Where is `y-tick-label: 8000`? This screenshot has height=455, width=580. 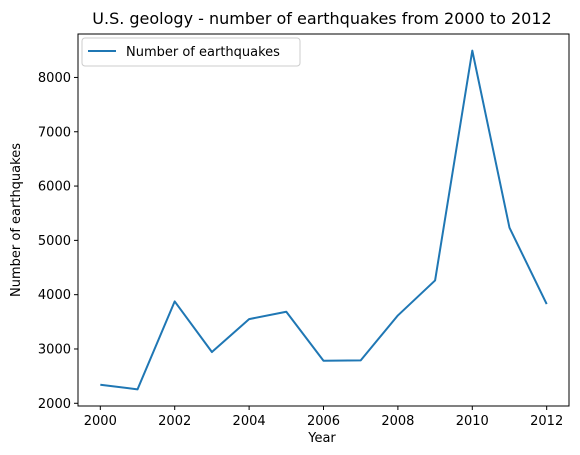
y-tick-label: 8000 is located at coordinates (54, 78).